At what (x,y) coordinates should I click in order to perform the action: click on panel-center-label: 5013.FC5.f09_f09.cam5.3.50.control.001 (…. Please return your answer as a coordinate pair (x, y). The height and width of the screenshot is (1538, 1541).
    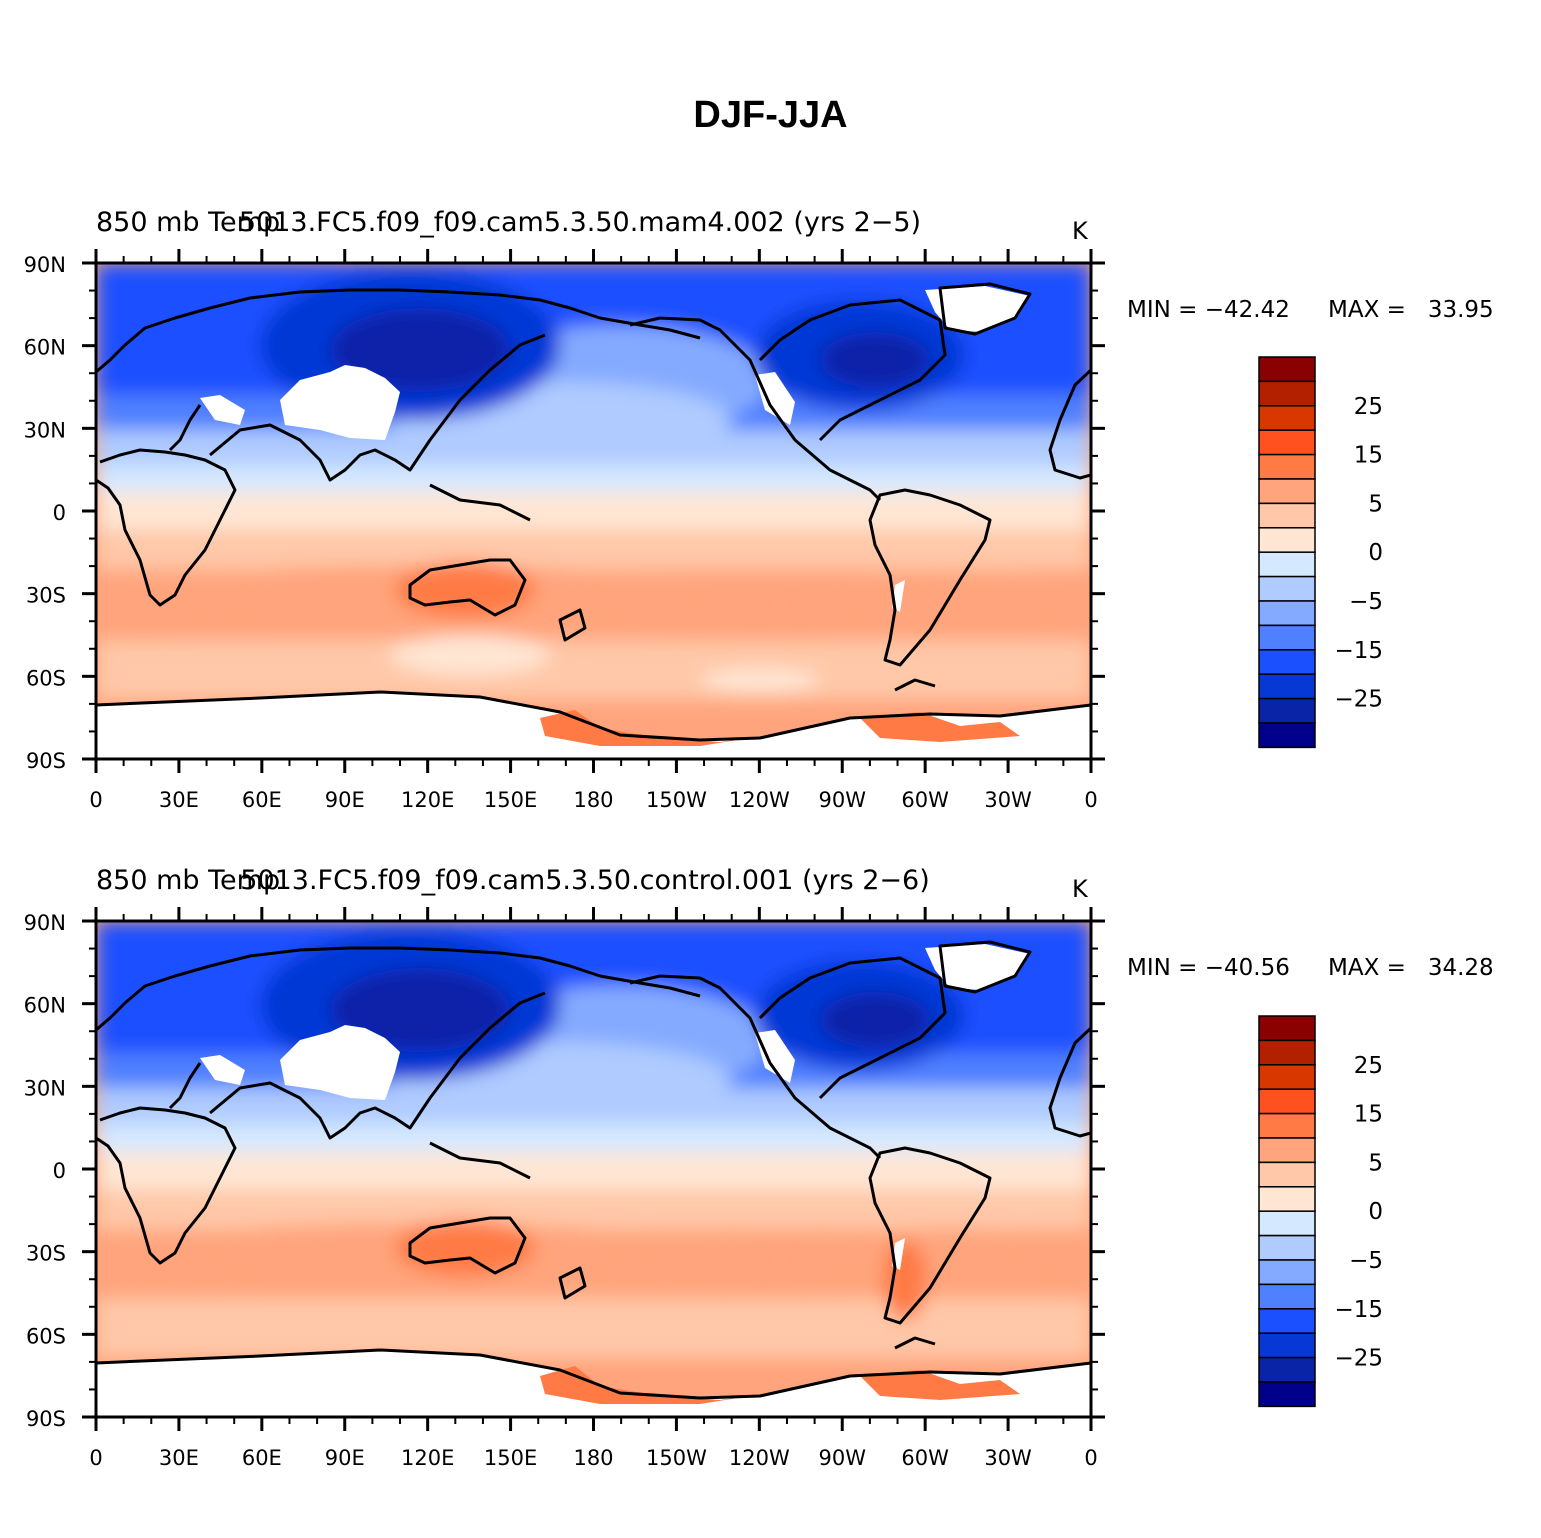
    Looking at the image, I should click on (584, 880).